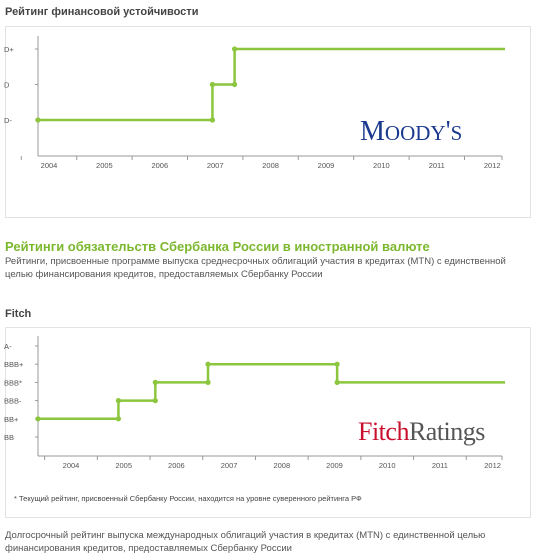  Describe the element at coordinates (270, 165) in the screenshot. I see `moodys-x-tick-label: 2008` at that location.